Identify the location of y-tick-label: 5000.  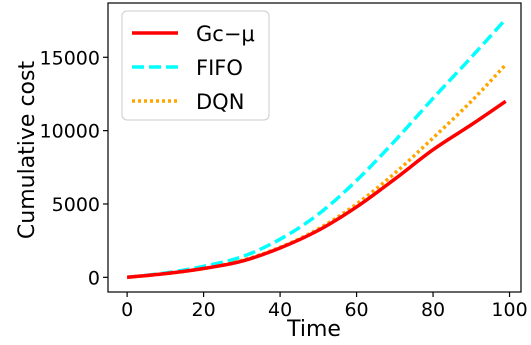
(76, 205).